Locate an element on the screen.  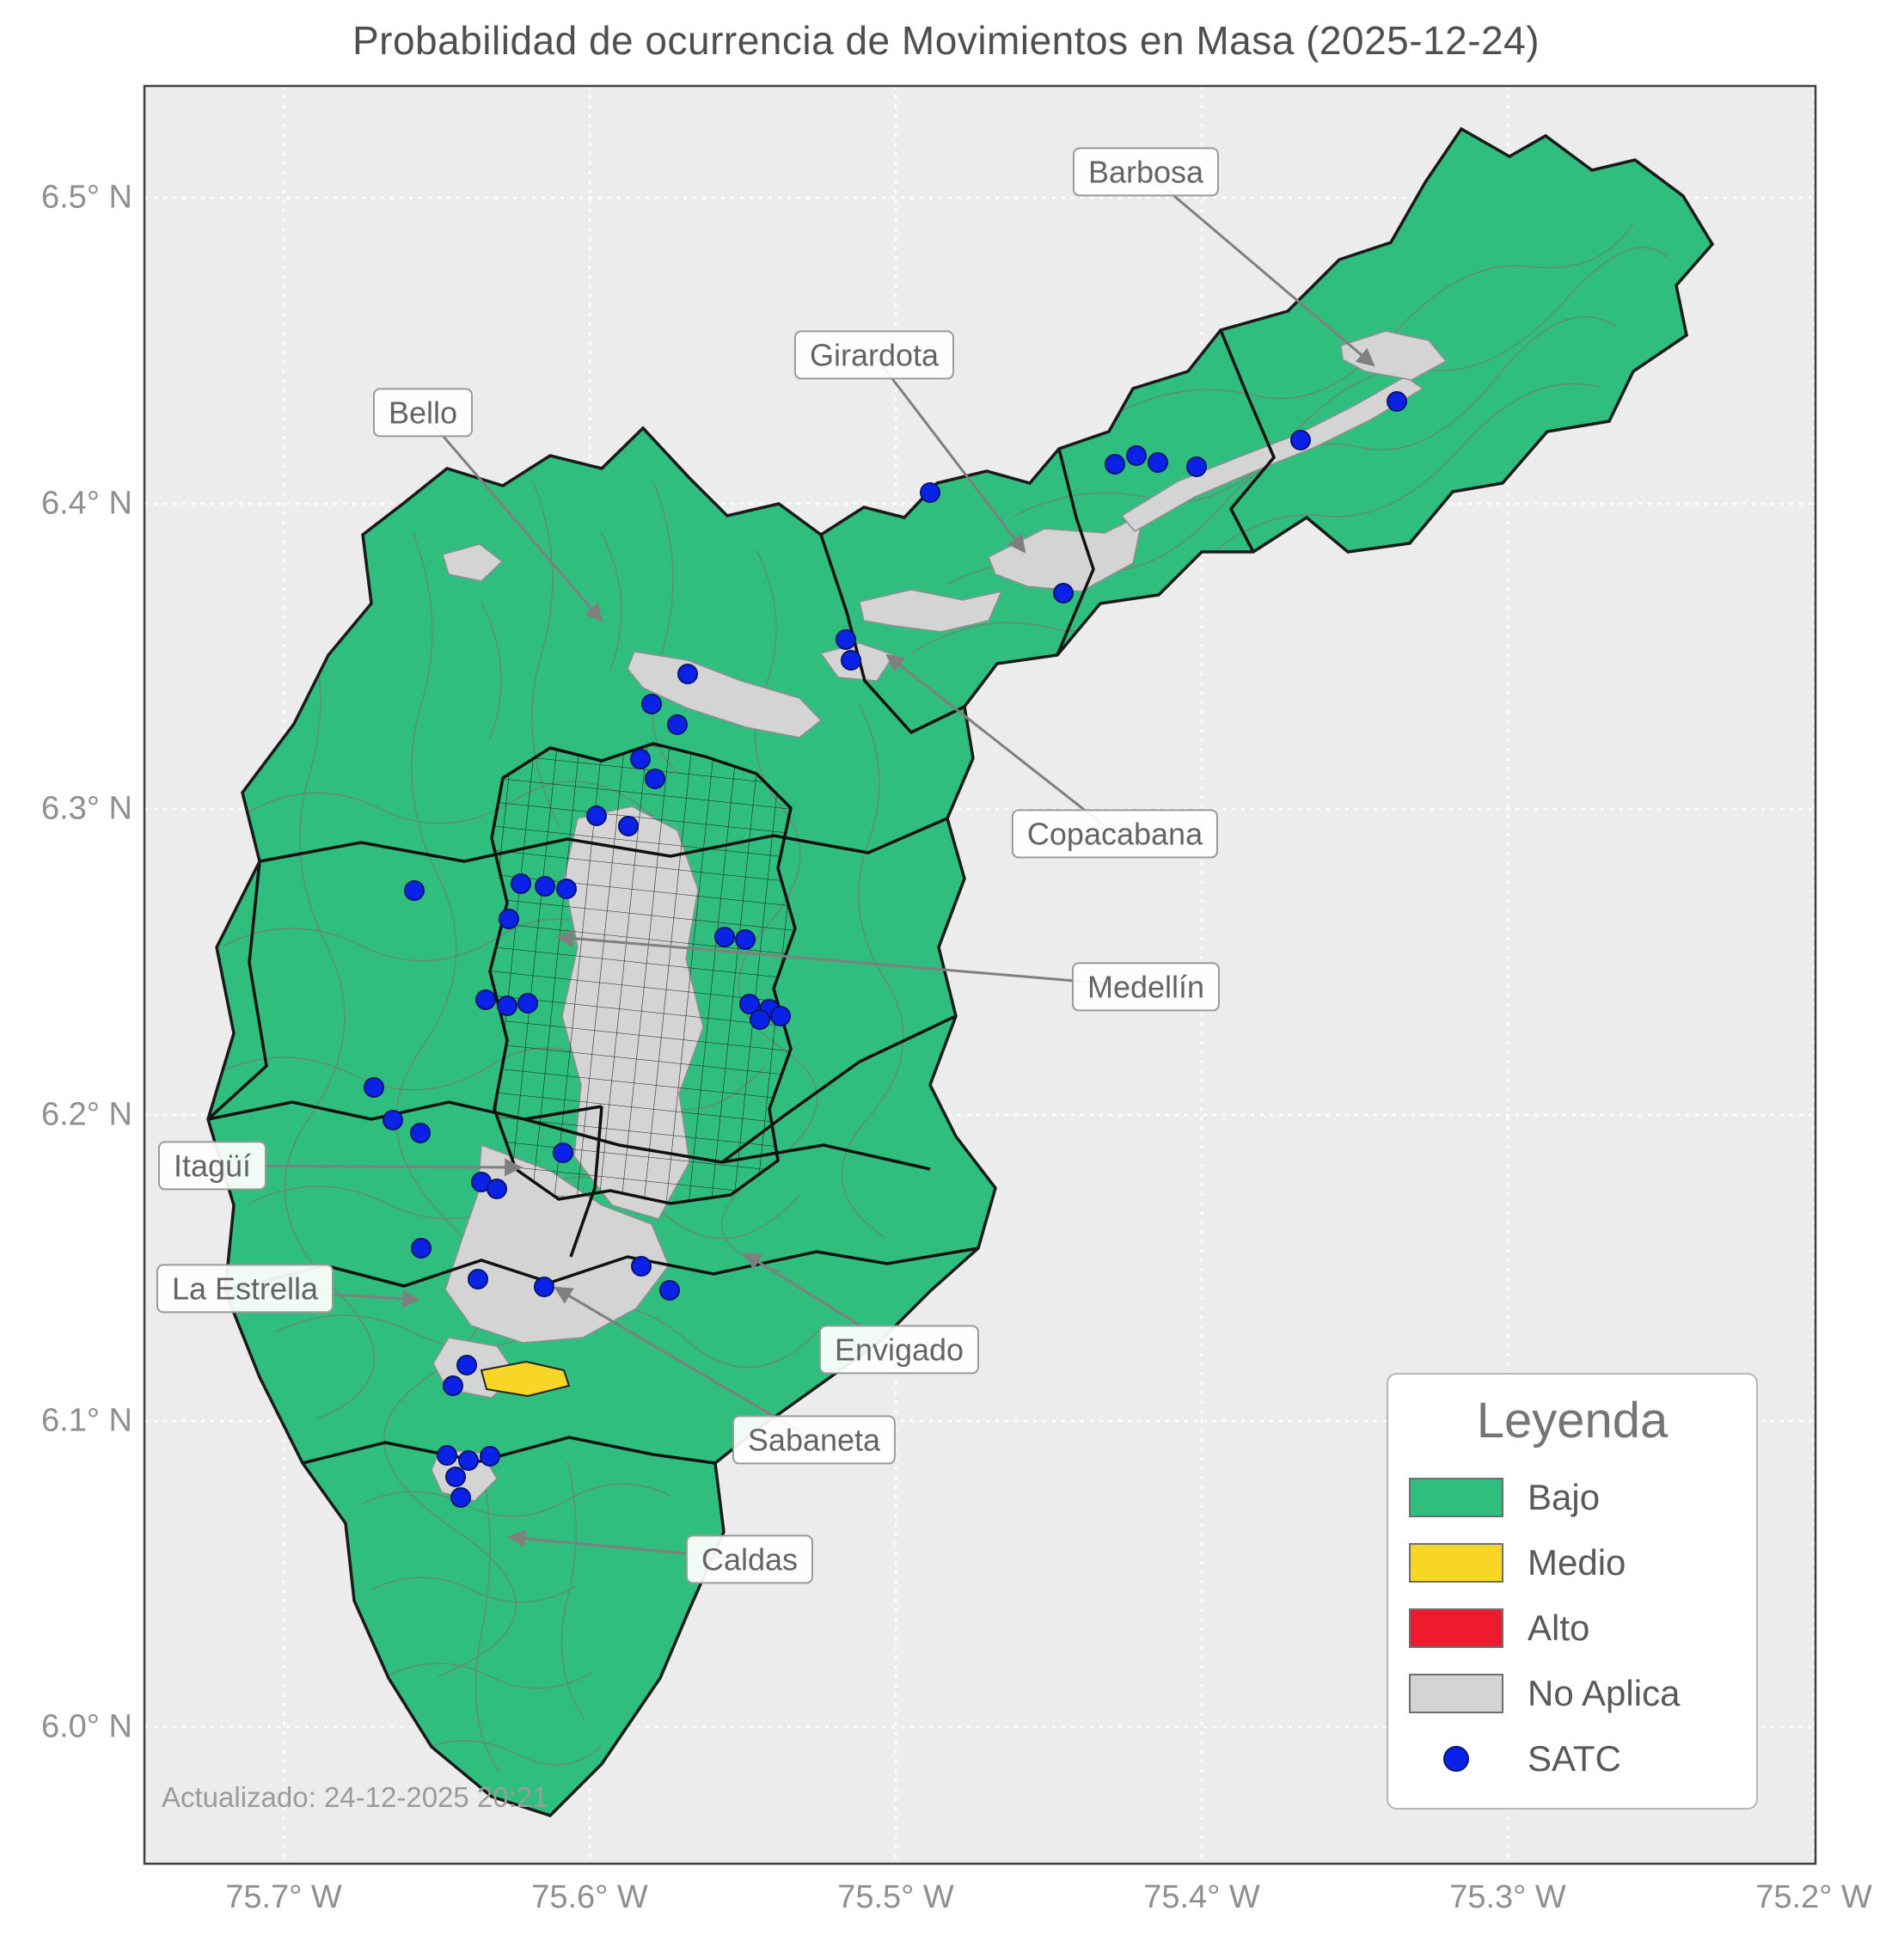
y-tick-label: 6.1° N is located at coordinates (86, 1420).